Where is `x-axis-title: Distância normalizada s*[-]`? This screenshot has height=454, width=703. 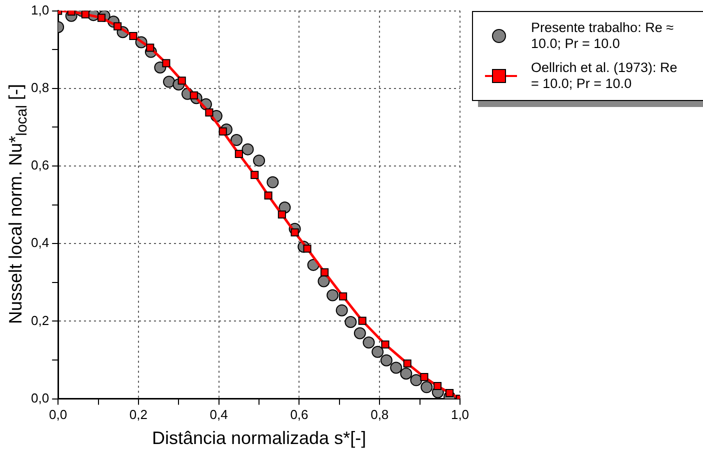 x-axis-title: Distância normalizada s*[-] is located at coordinates (259, 438).